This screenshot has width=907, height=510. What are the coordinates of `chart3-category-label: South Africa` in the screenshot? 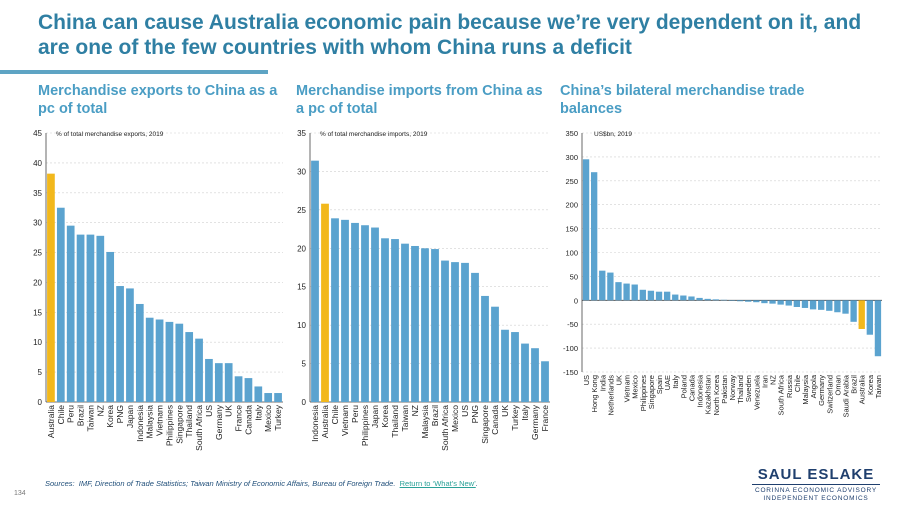 It's located at (781, 394).